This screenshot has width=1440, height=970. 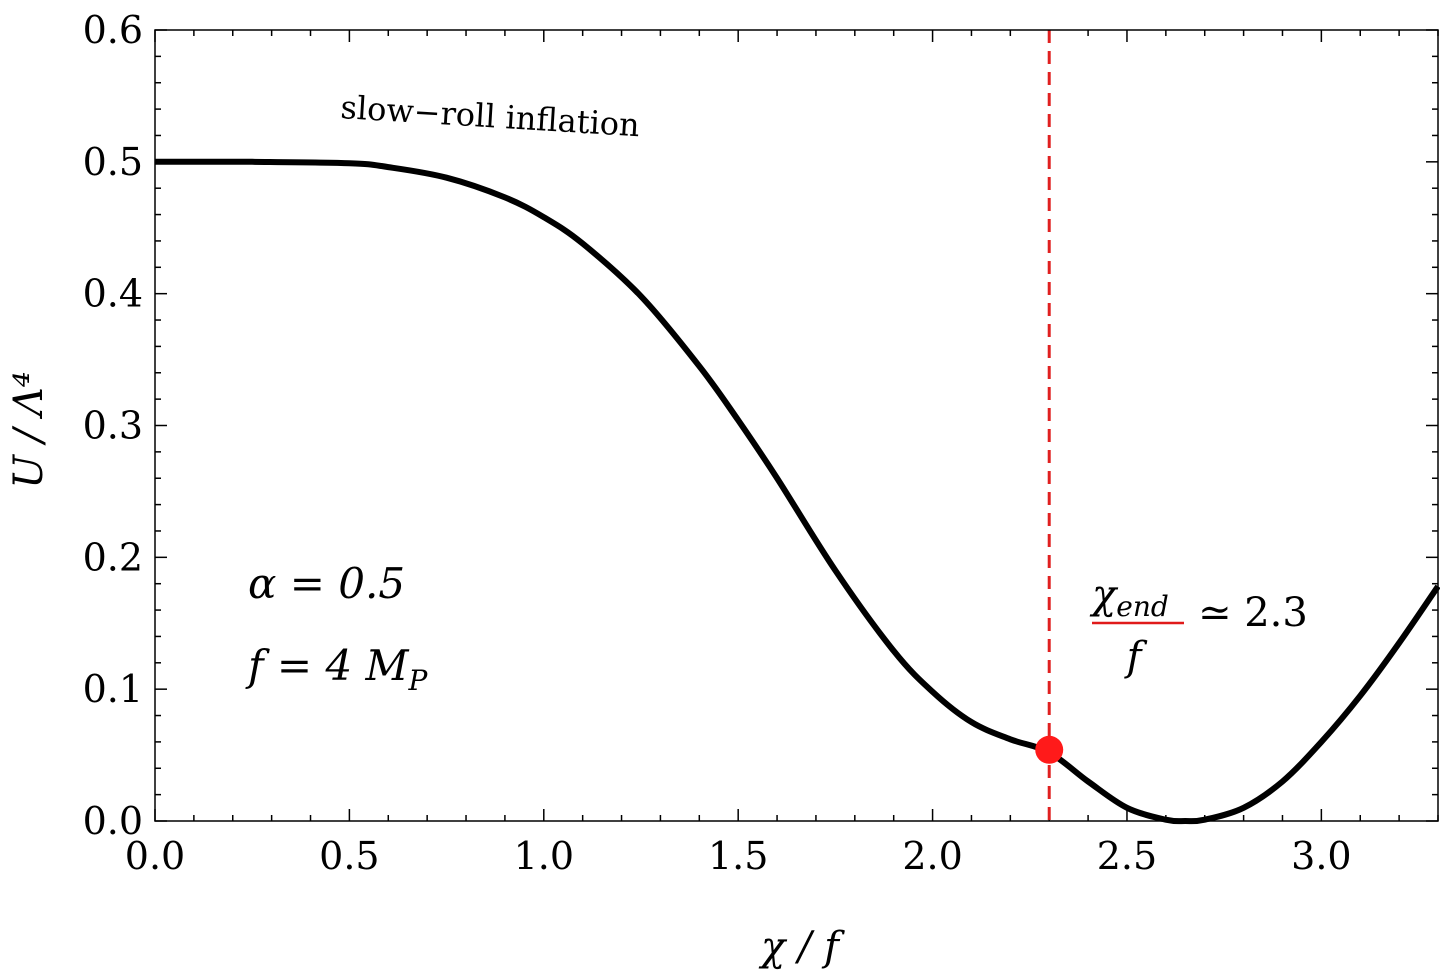 I want to click on y-tick-label: 0.2, so click(x=113, y=557).